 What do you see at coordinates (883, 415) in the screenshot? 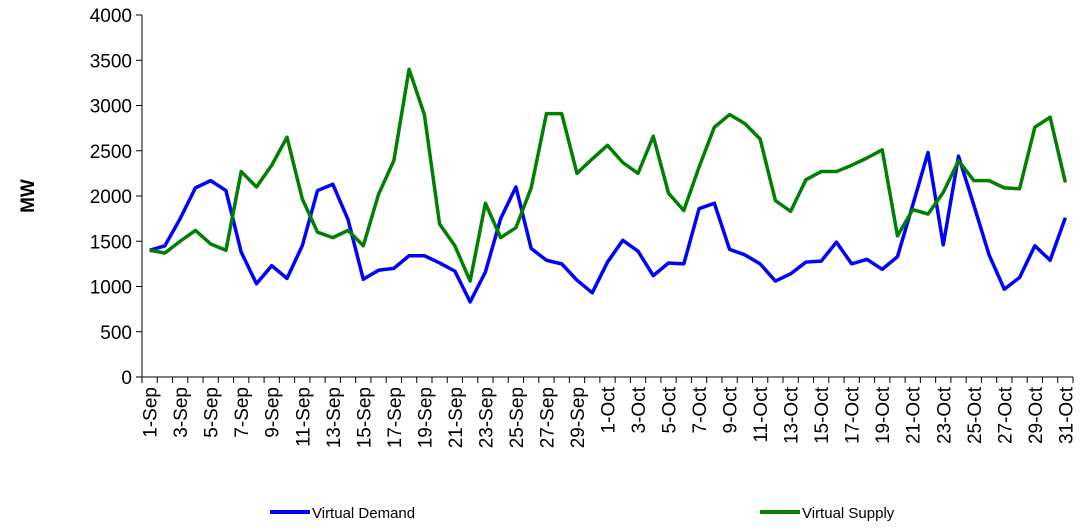
I see `x-tick-label: 19-Oct` at bounding box center [883, 415].